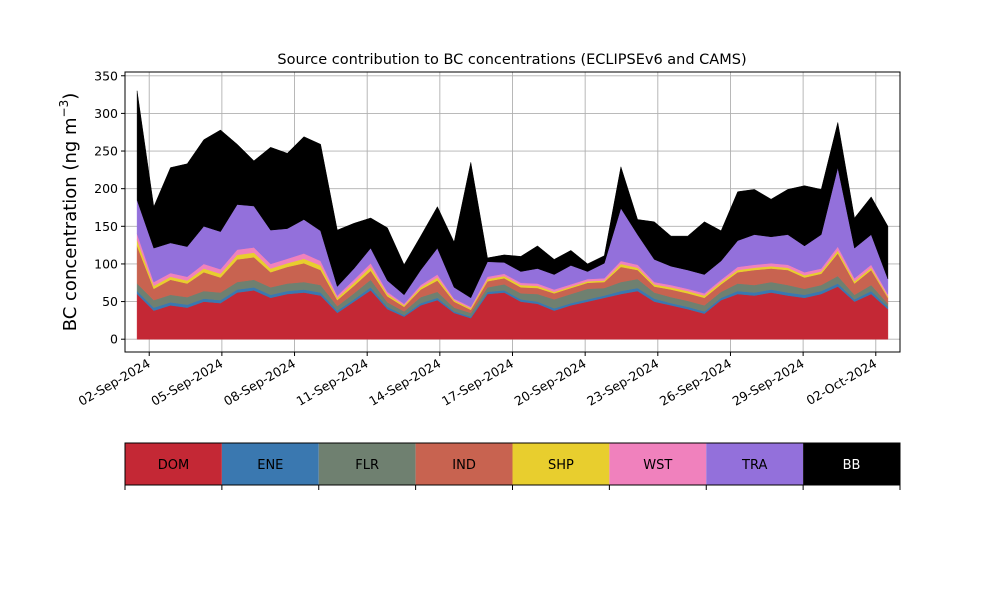 Image resolution: width=1000 pixels, height=600 pixels. I want to click on source-colorbar-legend: DOM ENE FLR IND SHP WST TRA BB, so click(512, 466).